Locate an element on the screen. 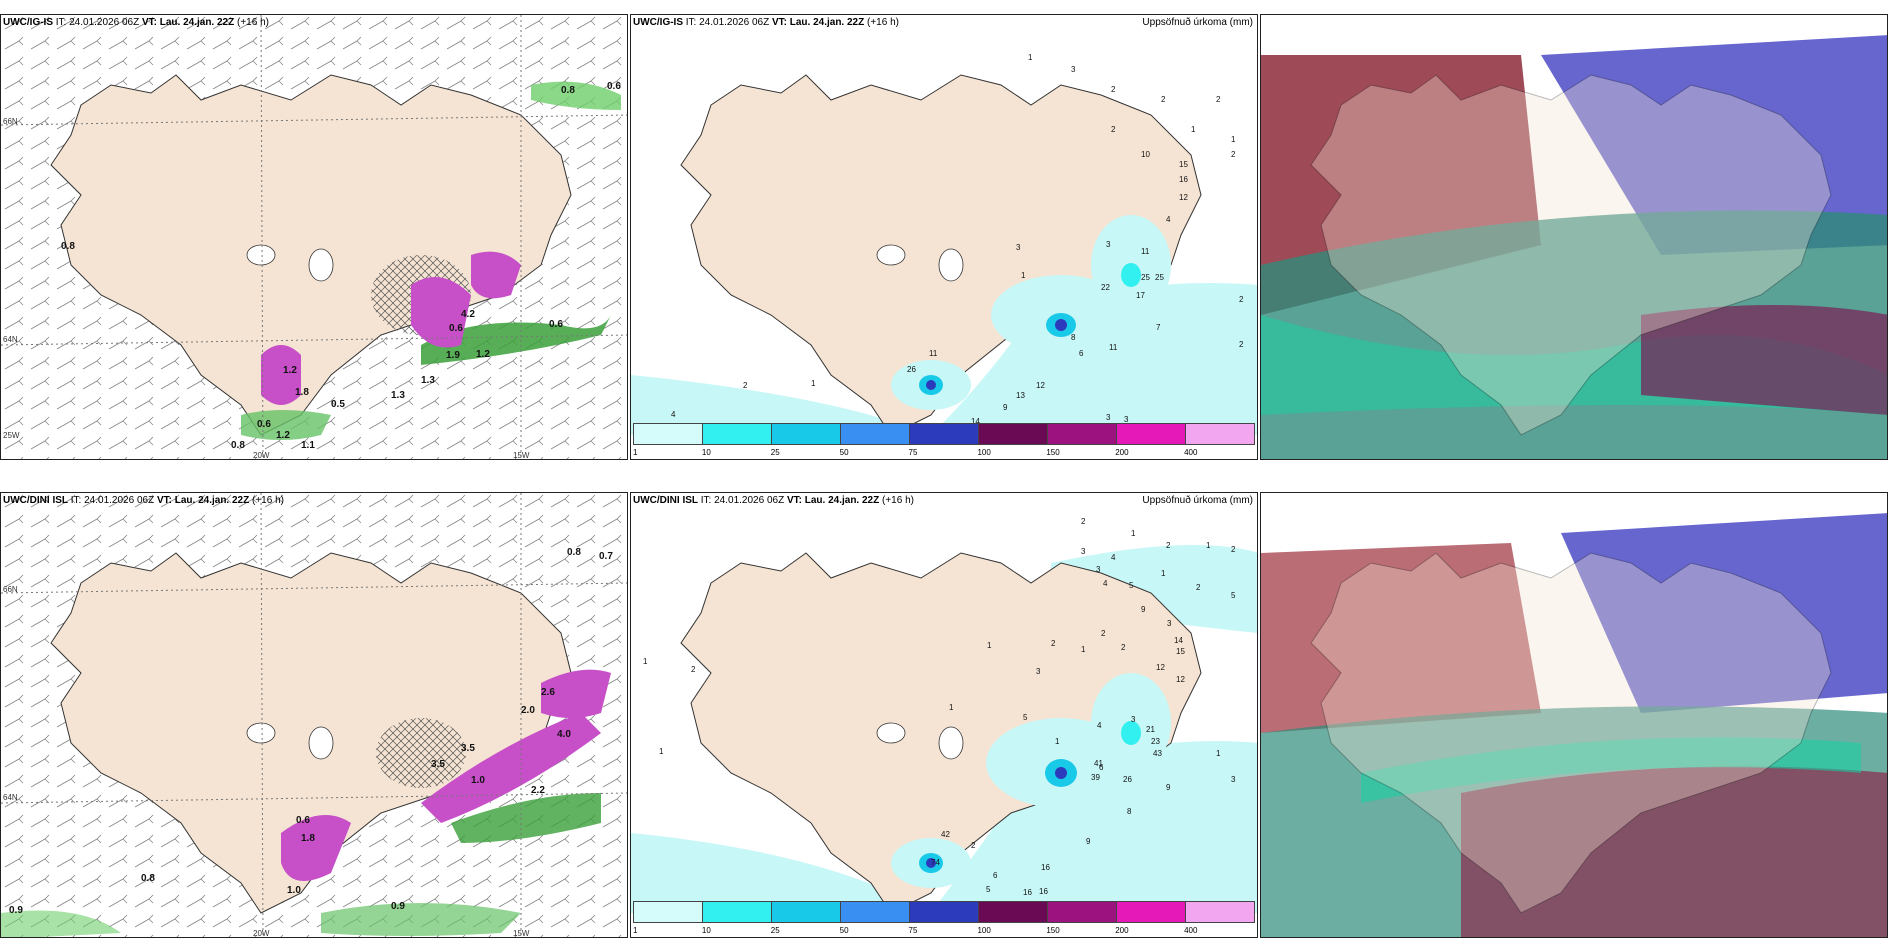  legend-tick: 75 is located at coordinates (913, 930).